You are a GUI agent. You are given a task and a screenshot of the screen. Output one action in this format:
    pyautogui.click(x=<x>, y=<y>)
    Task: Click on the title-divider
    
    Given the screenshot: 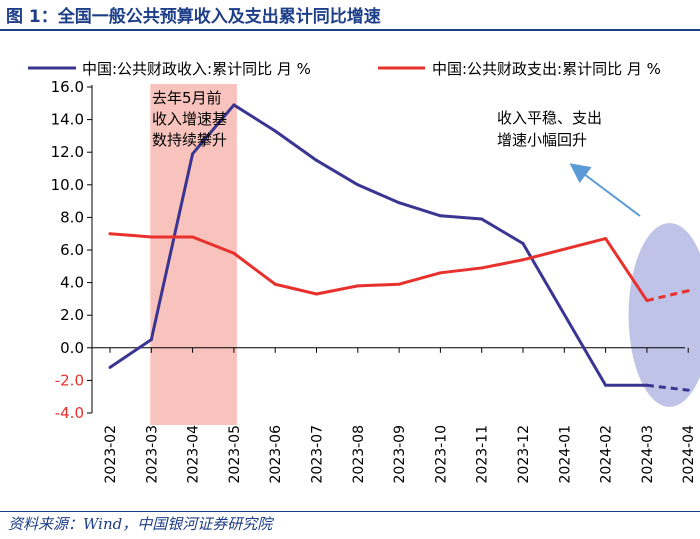 What is the action you would take?
    pyautogui.click(x=350, y=30)
    